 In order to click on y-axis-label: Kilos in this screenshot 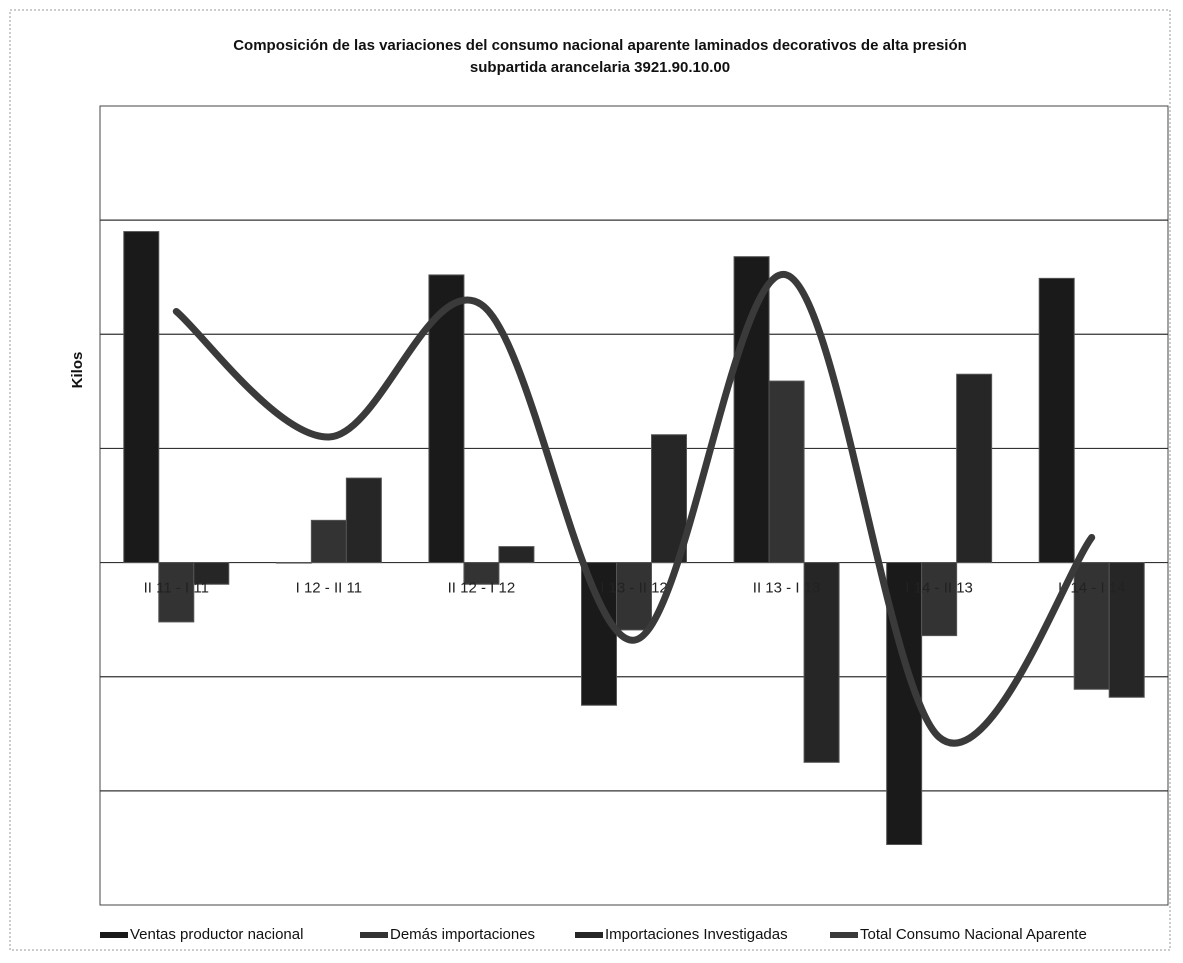, I will do `click(77, 370)`.